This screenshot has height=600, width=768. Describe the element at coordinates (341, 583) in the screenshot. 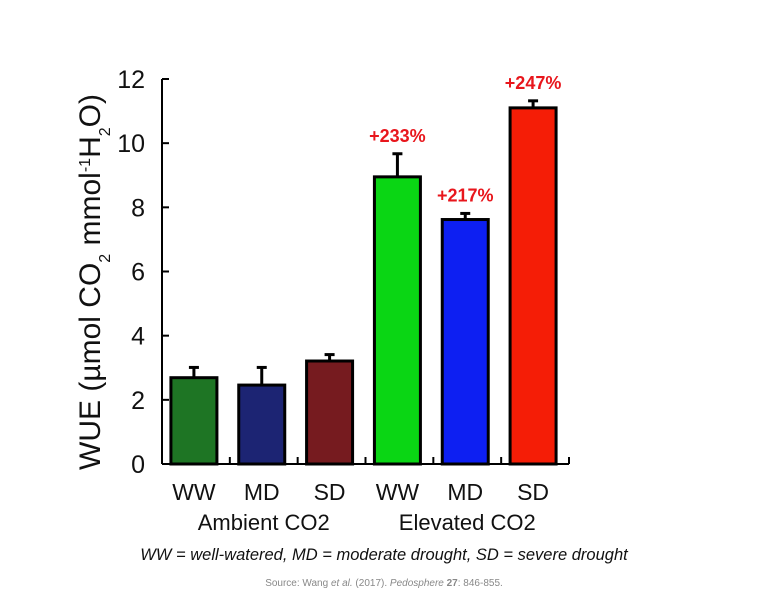

I see `source-etal: et al.` at that location.